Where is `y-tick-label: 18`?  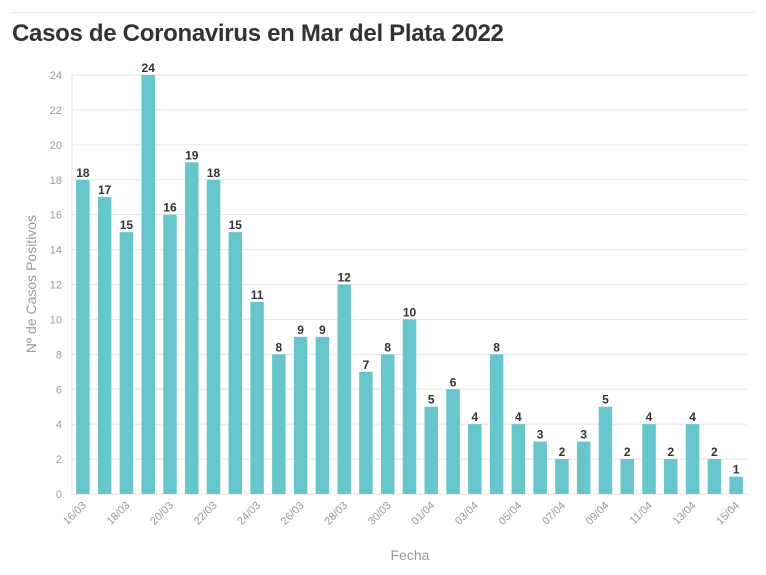 y-tick-label: 18 is located at coordinates (56, 181).